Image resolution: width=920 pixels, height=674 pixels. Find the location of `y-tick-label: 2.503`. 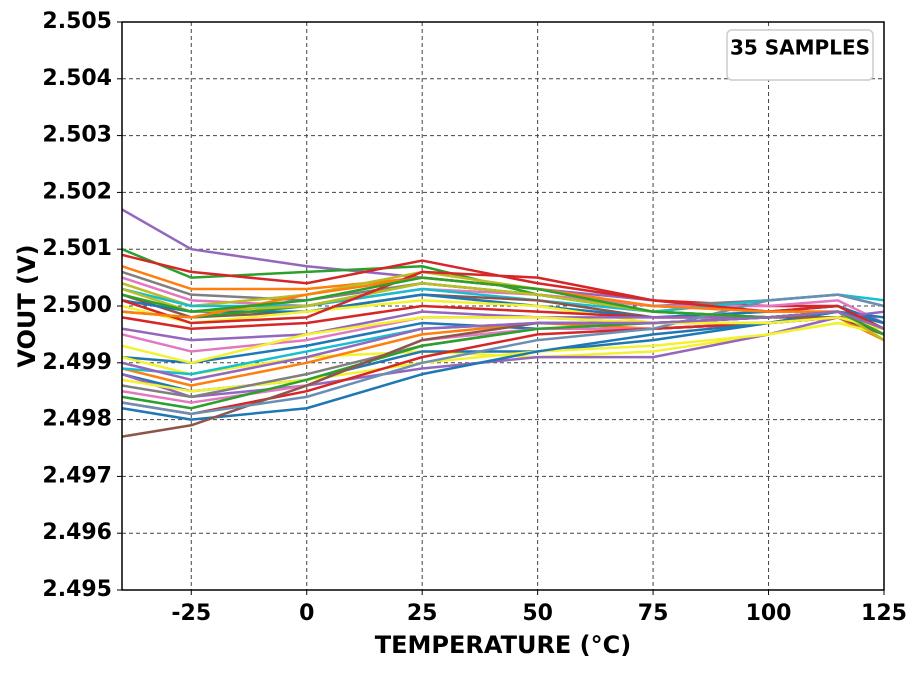

y-tick-label: 2.503 is located at coordinates (77, 135).